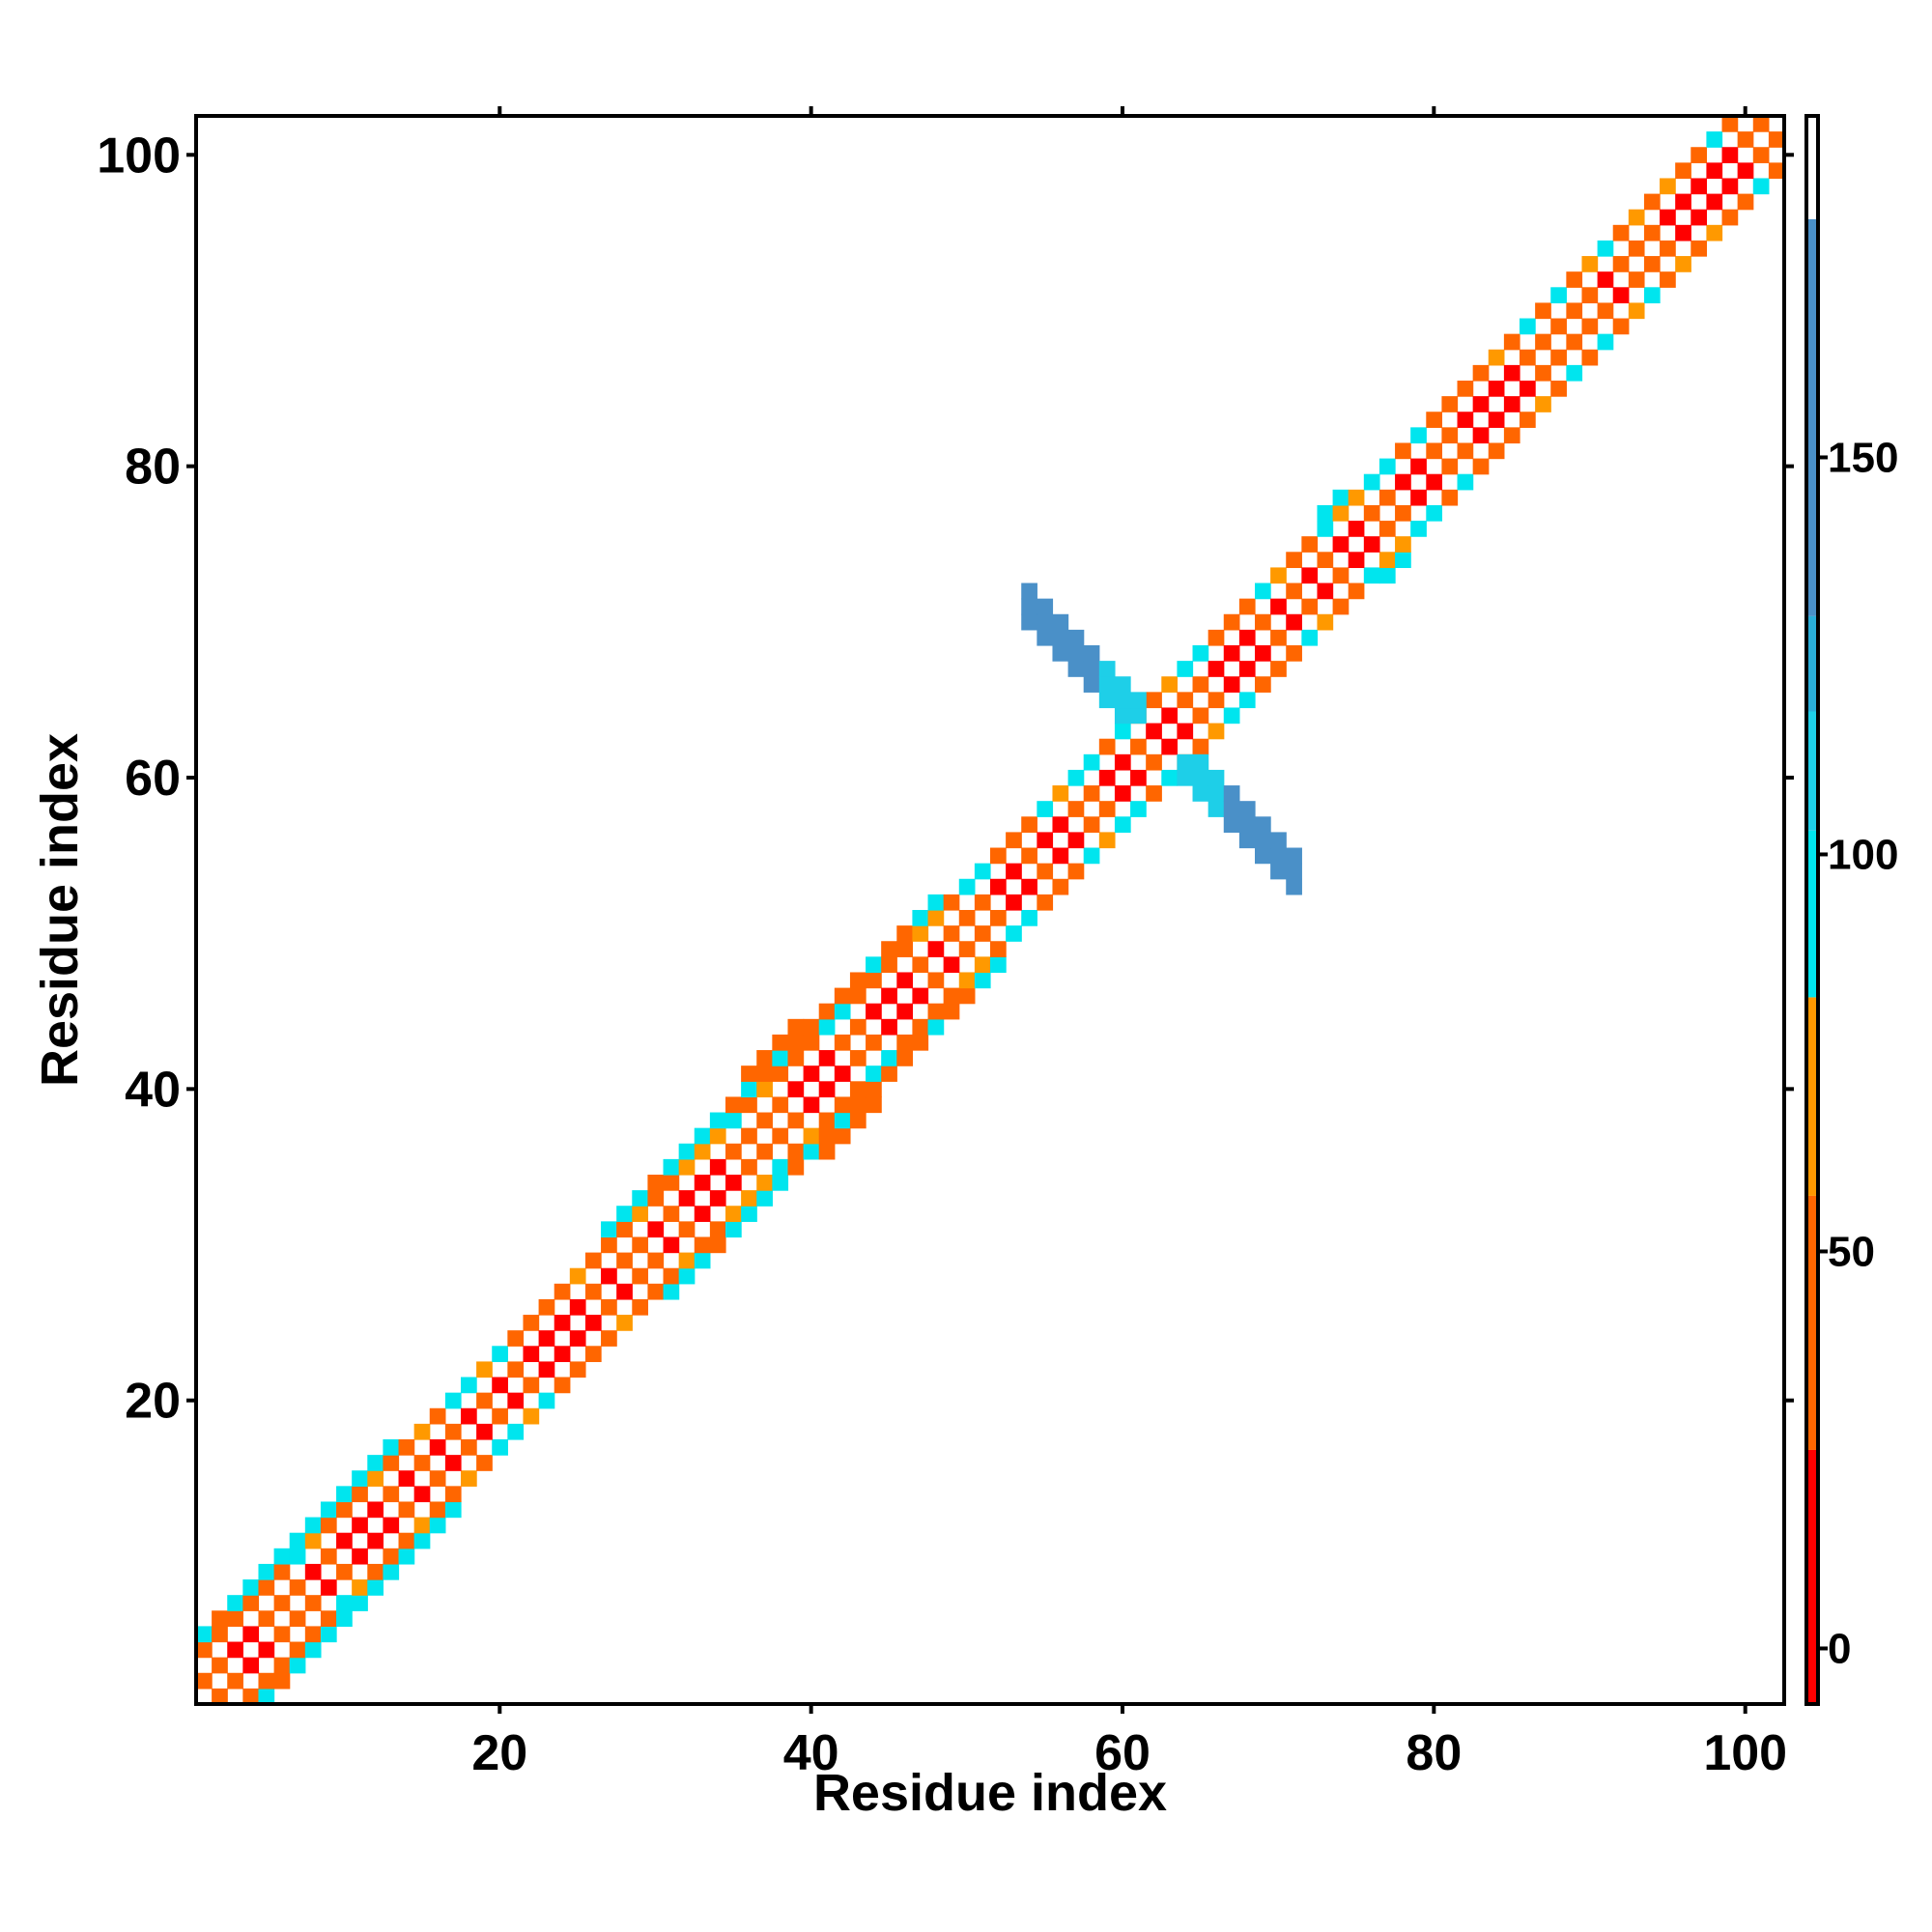 The image size is (1932, 1932). What do you see at coordinates (153, 468) in the screenshot?
I see `y-tick-label: 80` at bounding box center [153, 468].